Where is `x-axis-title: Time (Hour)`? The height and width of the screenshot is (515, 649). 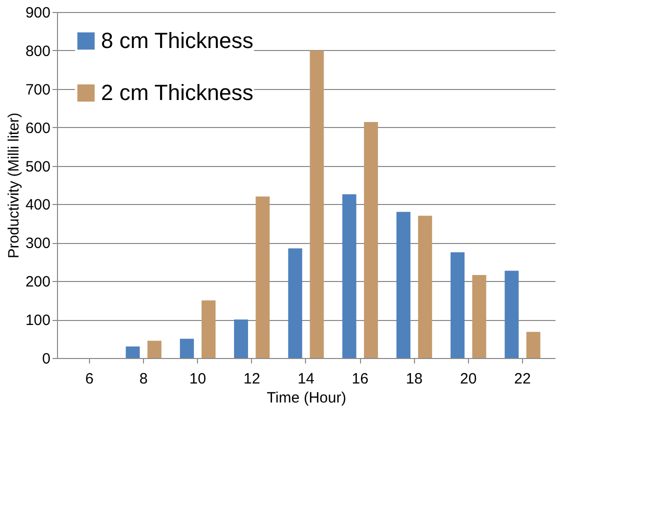 x-axis-title: Time (Hour) is located at coordinates (306, 398).